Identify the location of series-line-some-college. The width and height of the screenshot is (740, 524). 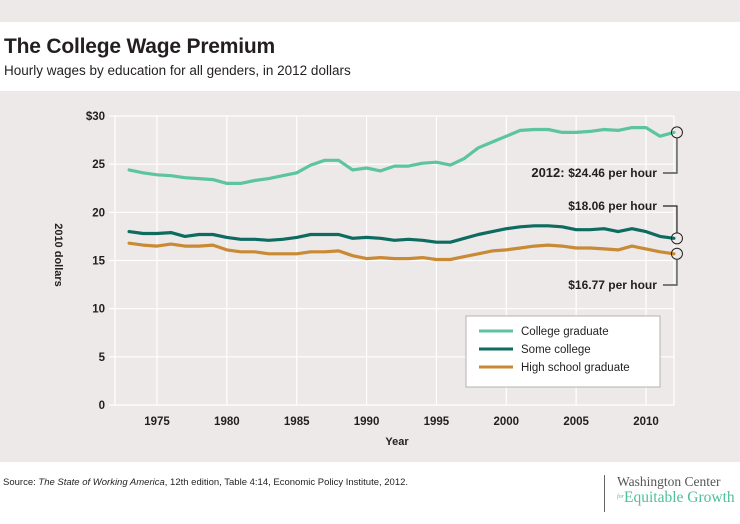
(401, 234).